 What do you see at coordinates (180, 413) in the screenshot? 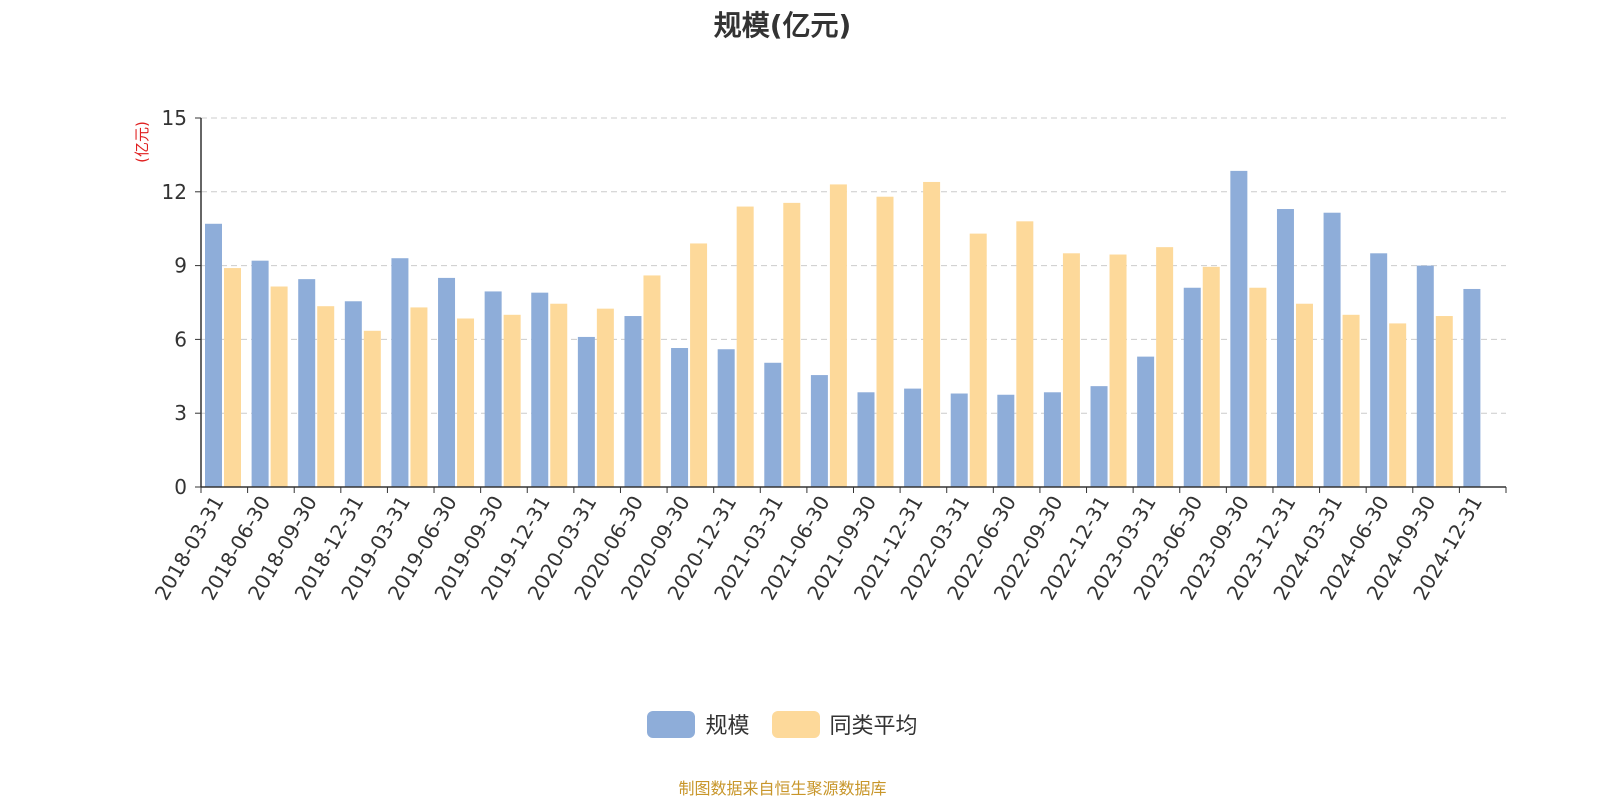
I see `y-tick-label: 3` at bounding box center [180, 413].